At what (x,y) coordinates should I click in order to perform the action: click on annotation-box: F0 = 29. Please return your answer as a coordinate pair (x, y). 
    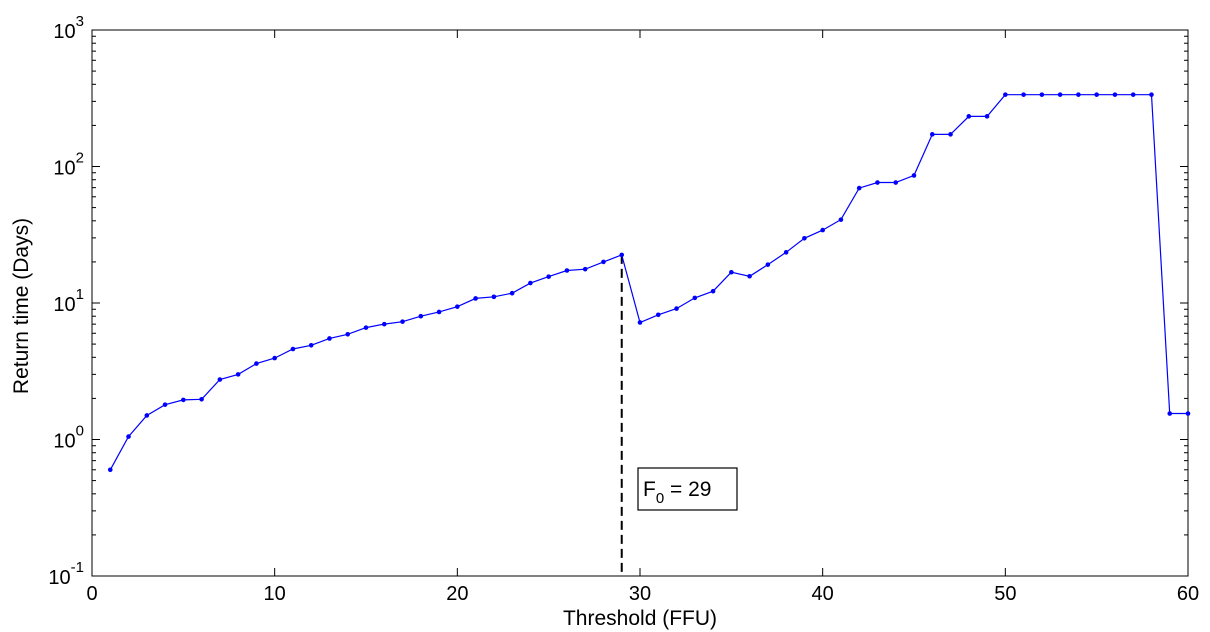
    Looking at the image, I should click on (687, 489).